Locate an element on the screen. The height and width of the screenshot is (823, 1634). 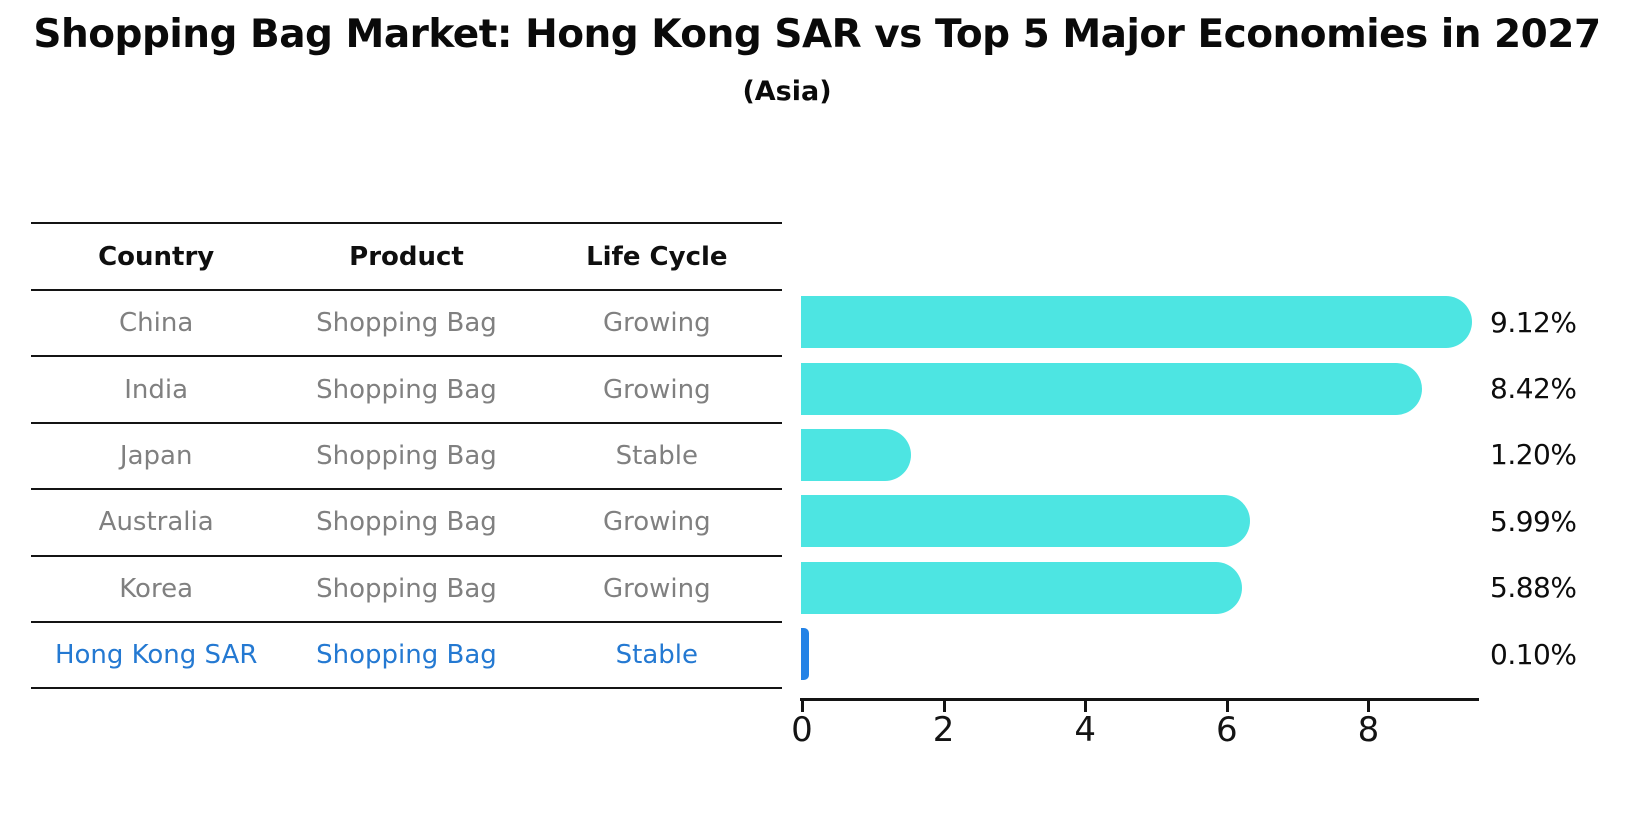
table-cell-country: Hong Kong SAR is located at coordinates (156, 655).